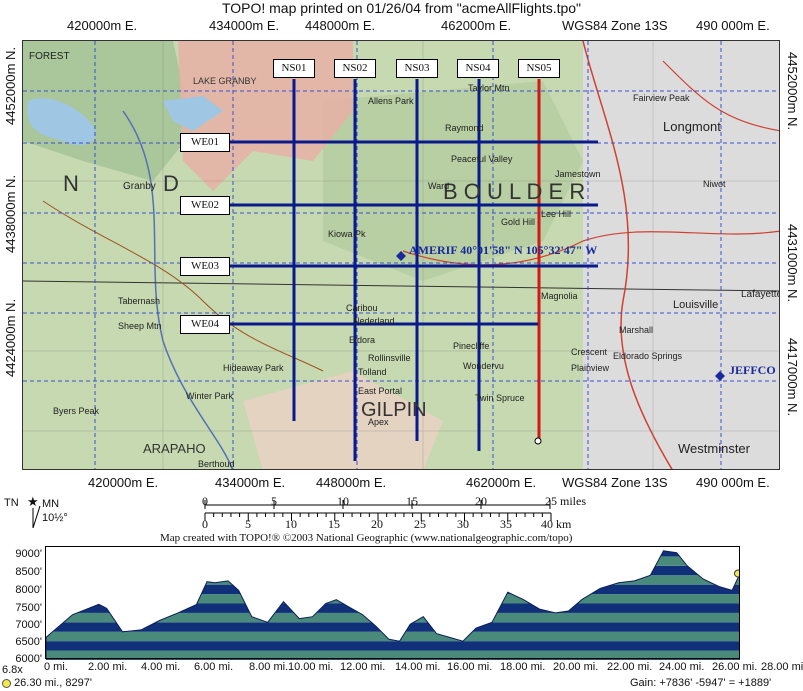 Image resolution: width=803 pixels, height=691 pixels. I want to click on cursor-readout-text: 26.30 mi., 8297', so click(53, 683).